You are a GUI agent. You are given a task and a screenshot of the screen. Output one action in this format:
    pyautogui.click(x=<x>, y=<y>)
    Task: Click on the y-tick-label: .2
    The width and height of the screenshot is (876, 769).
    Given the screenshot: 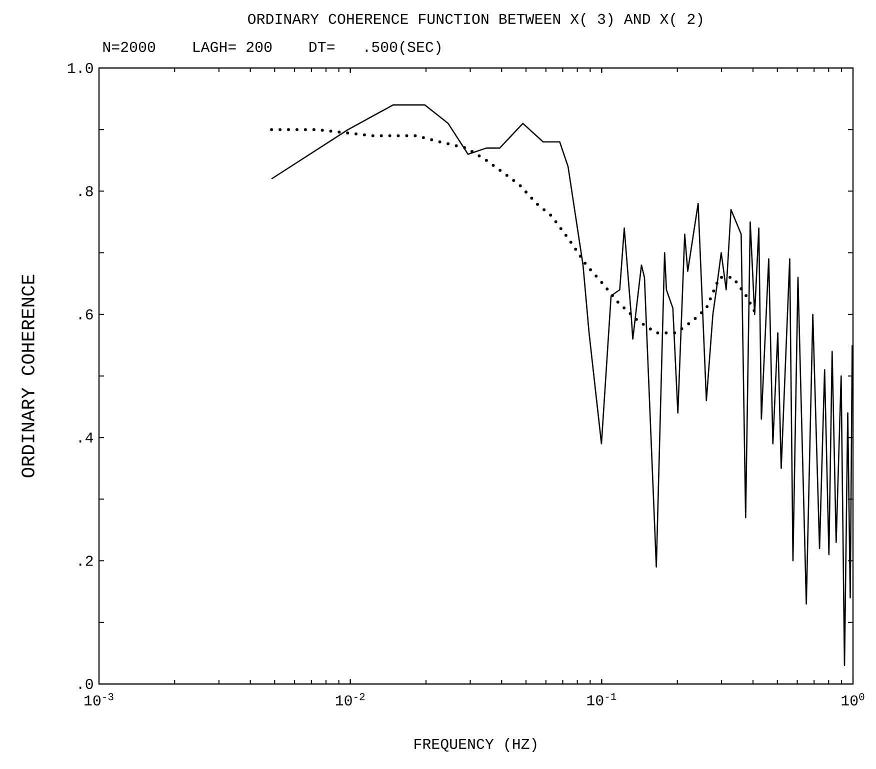 What is the action you would take?
    pyautogui.click(x=86, y=561)
    